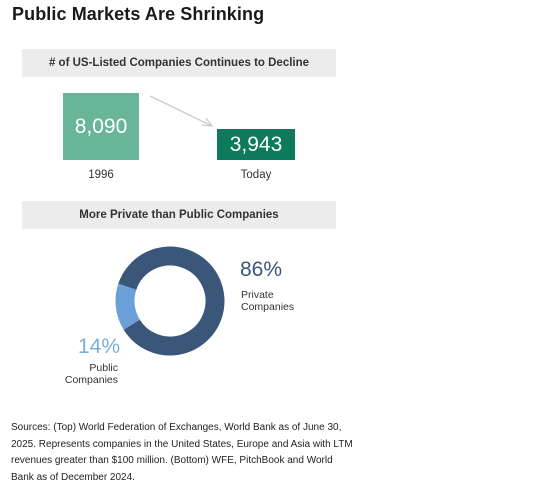 This screenshot has width=541, height=497. Describe the element at coordinates (170, 301) in the screenshot. I see `donut-chart` at that location.